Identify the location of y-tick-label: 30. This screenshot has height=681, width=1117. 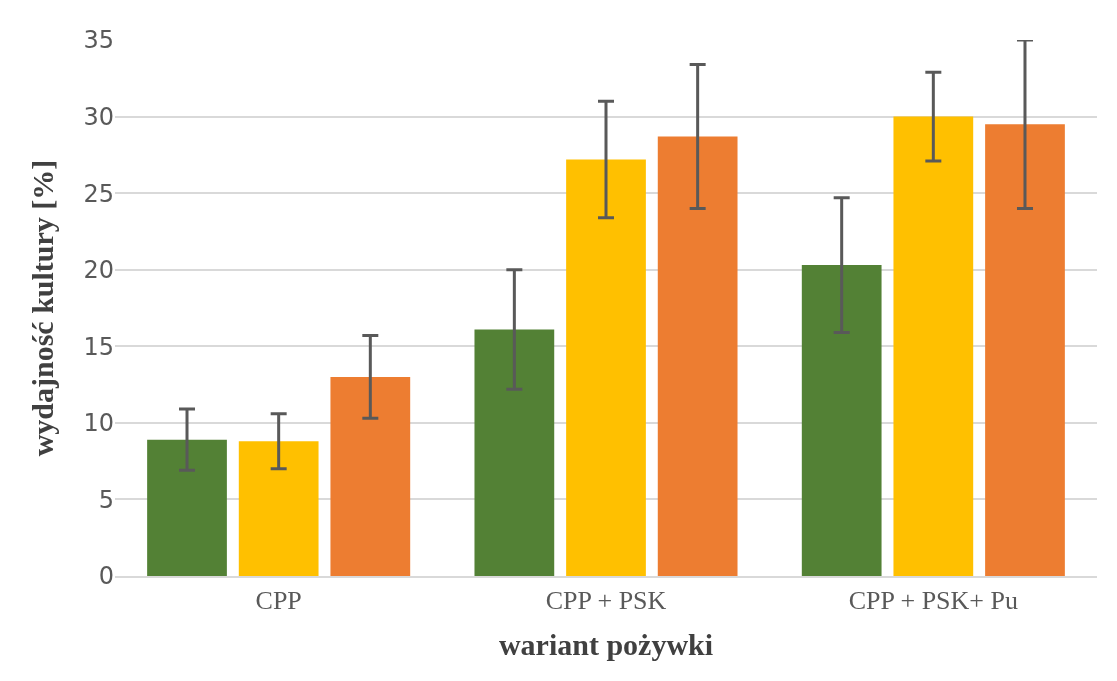
(98, 116).